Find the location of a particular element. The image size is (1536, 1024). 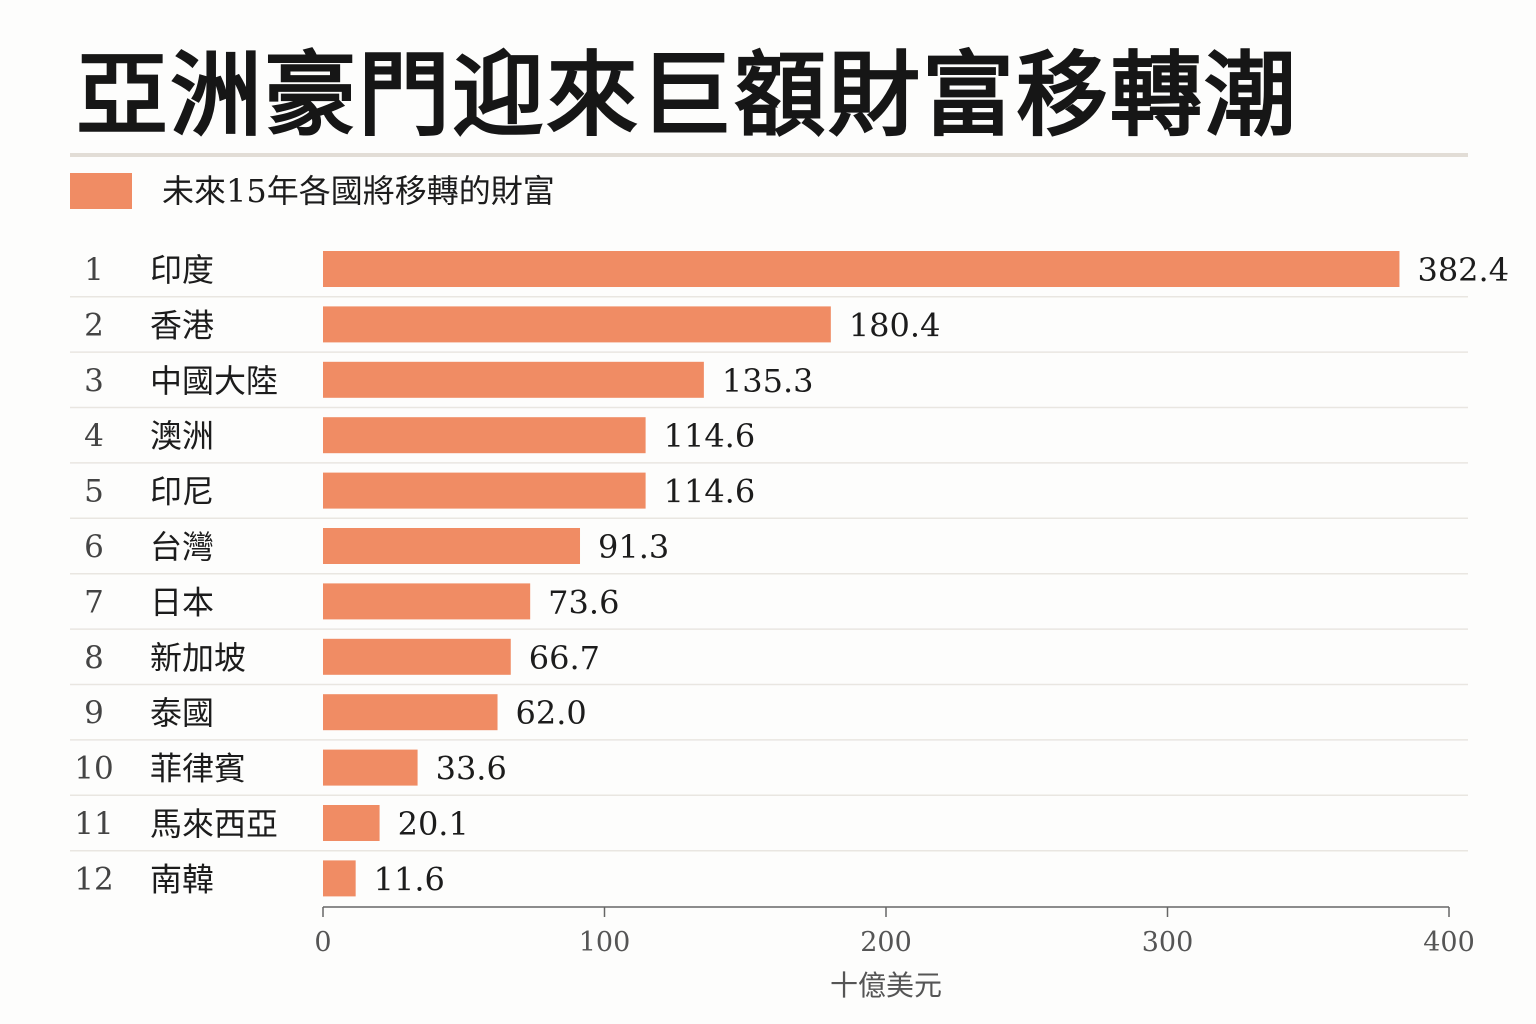

value-label: 135.3 is located at coordinates (768, 381).